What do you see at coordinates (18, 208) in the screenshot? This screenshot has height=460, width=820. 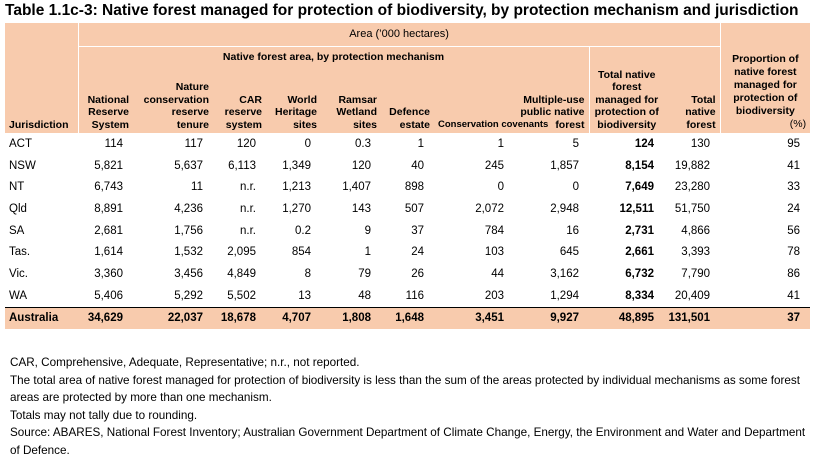 I see `cell-jurisdiction: Qld` at bounding box center [18, 208].